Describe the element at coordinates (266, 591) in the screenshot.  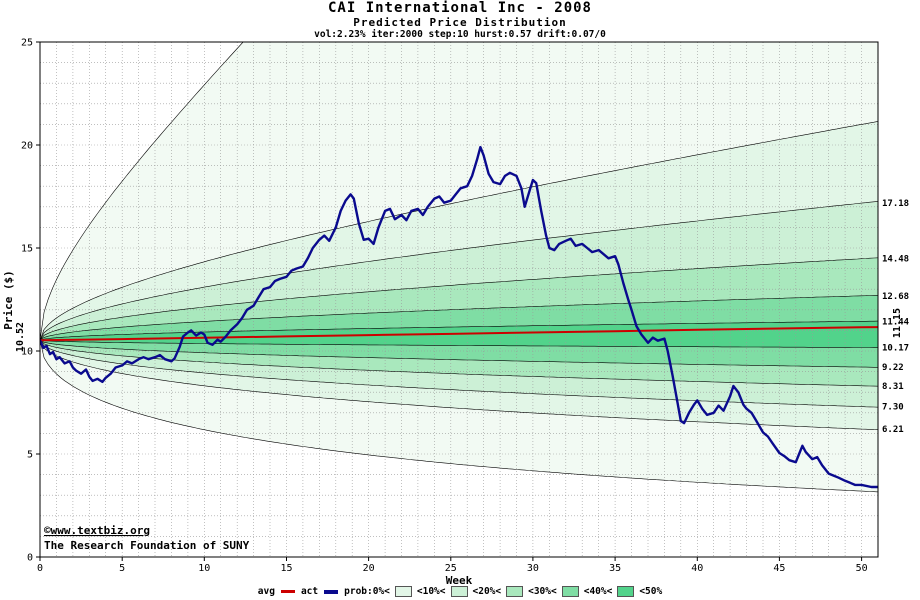
I see `legend-avg-label: avg` at that location.